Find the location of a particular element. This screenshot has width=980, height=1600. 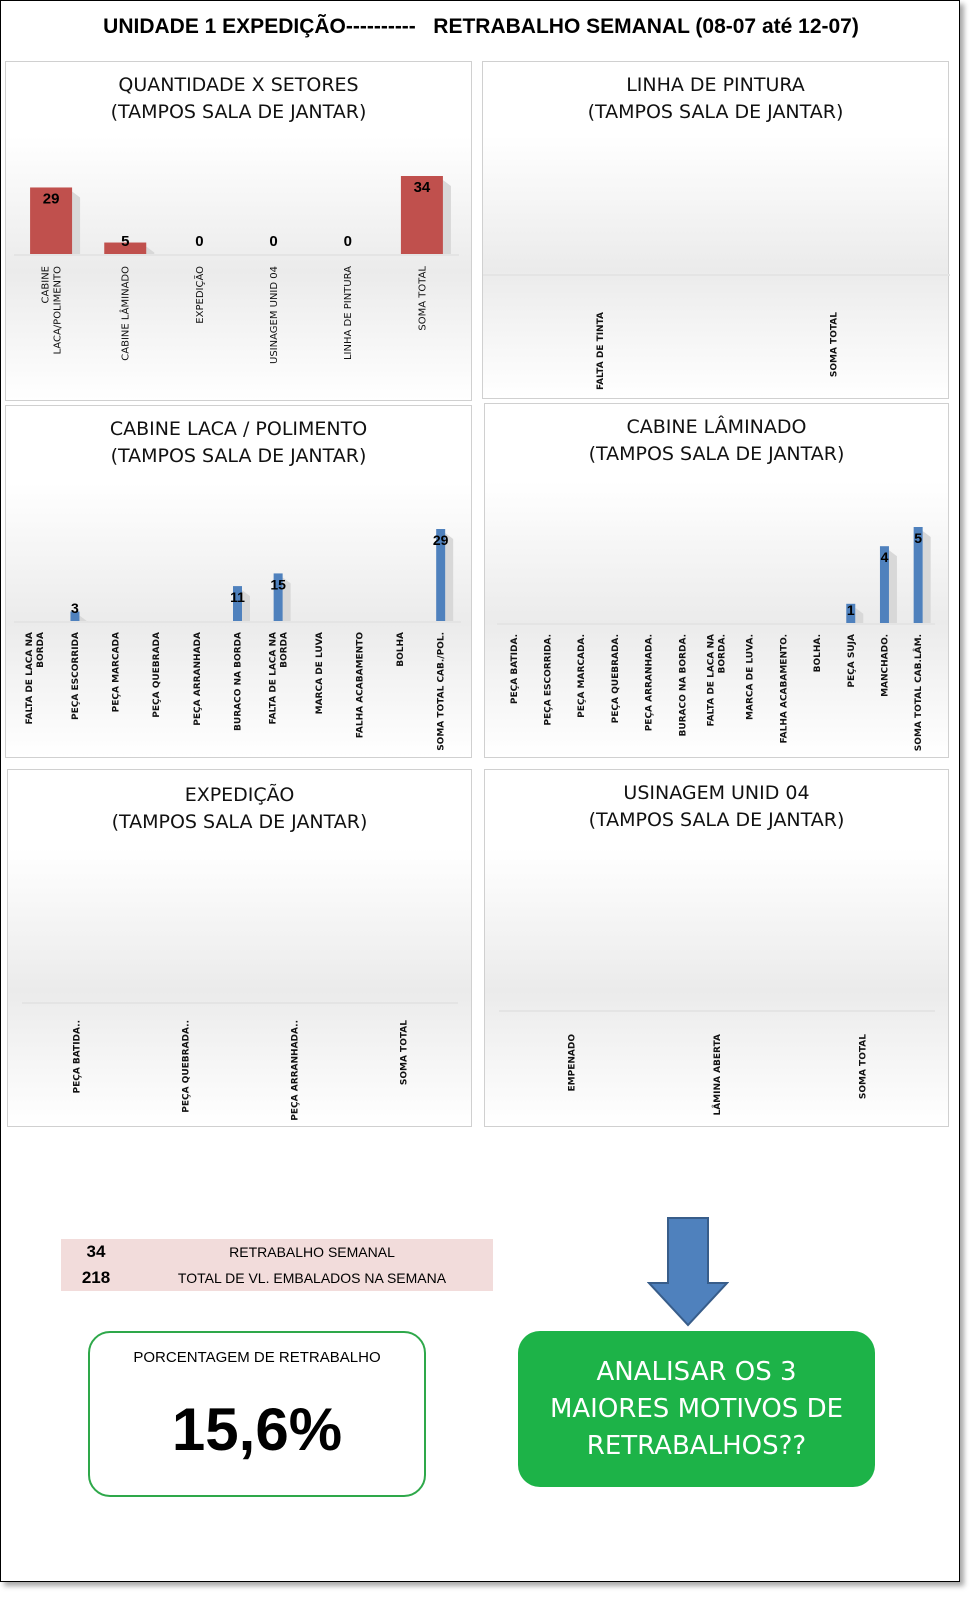

data-label: 3 is located at coordinates (75, 608).